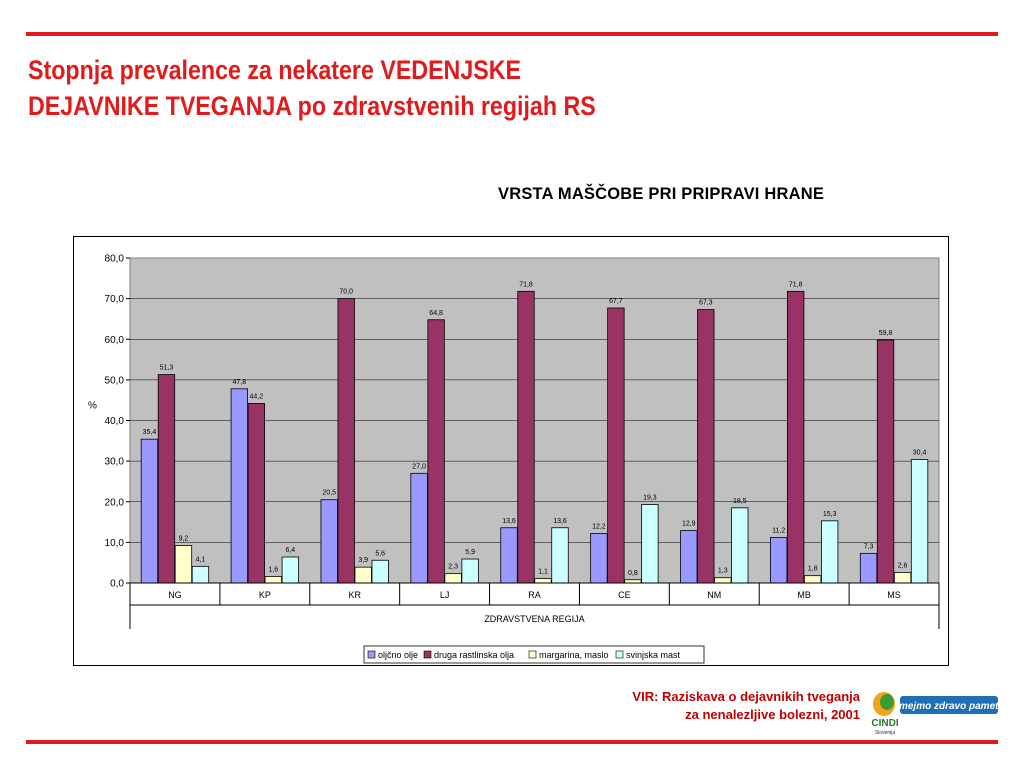 This screenshot has height=768, width=1024. I want to click on data-label: 2,3, so click(453, 567).